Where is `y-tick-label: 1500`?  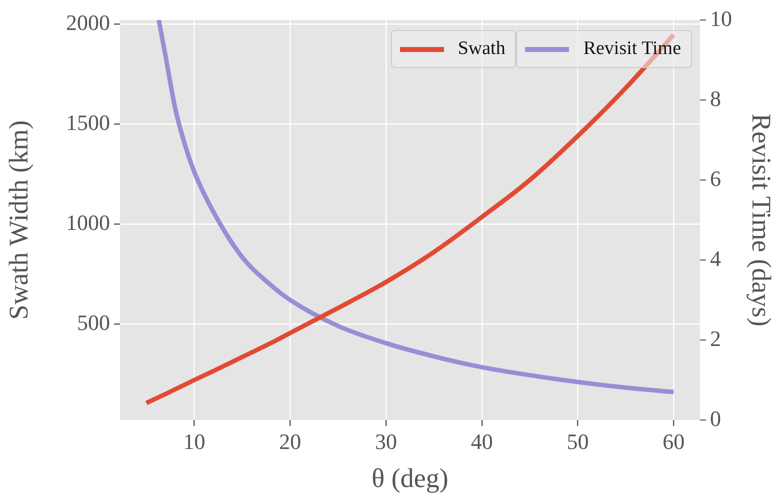 y-tick-label: 1500 is located at coordinates (88, 122).